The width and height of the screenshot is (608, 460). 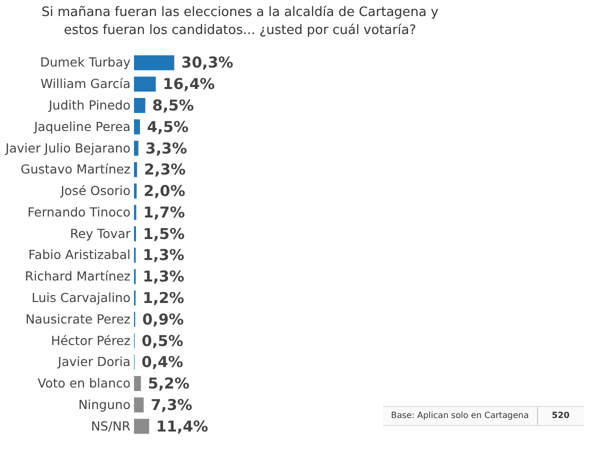 I want to click on data-label: 2,3%, so click(x=165, y=169).